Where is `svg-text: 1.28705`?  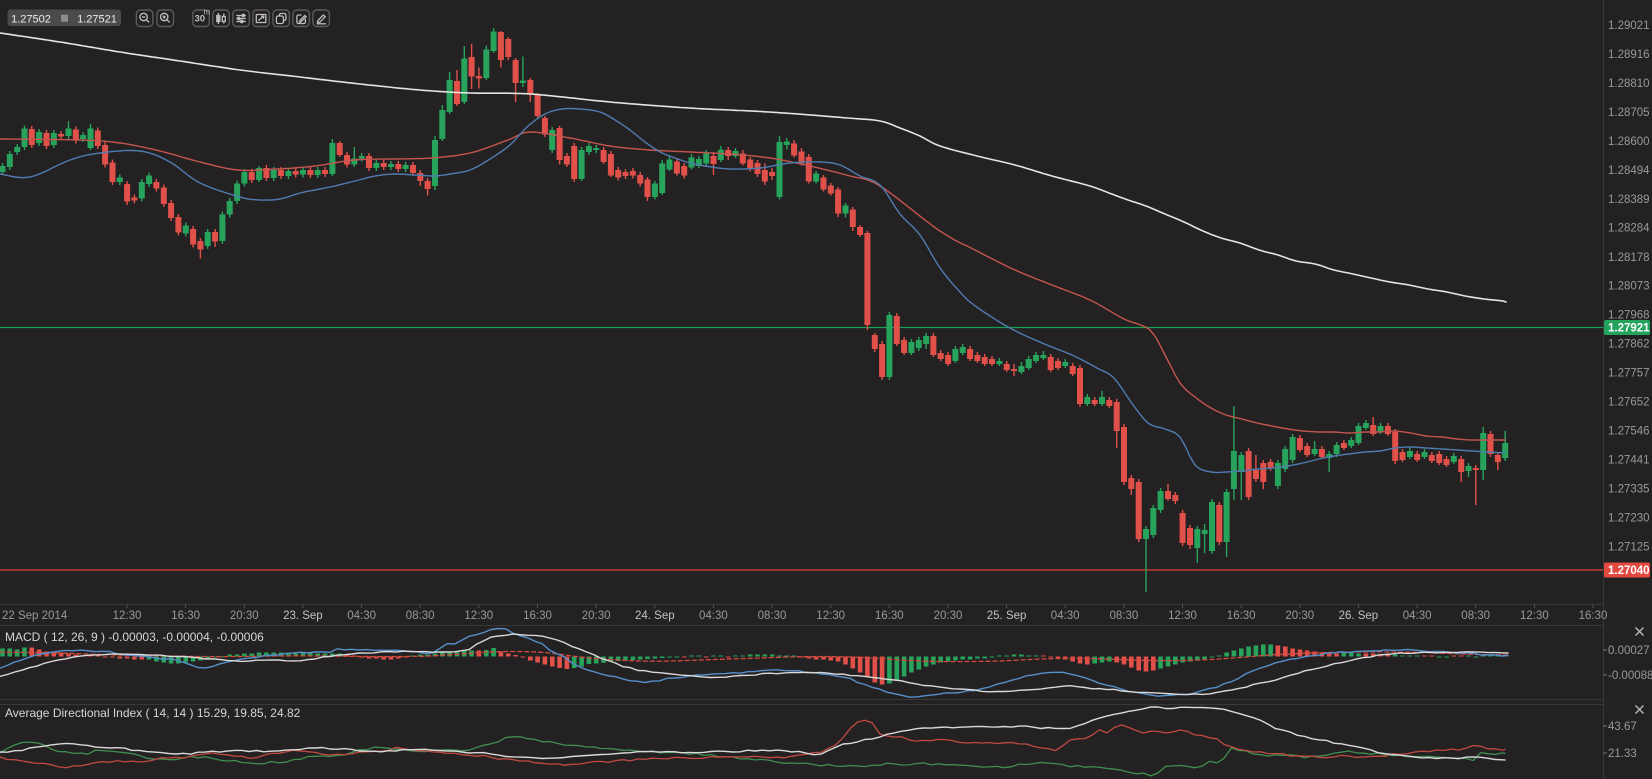 svg-text: 1.28705 is located at coordinates (1629, 113).